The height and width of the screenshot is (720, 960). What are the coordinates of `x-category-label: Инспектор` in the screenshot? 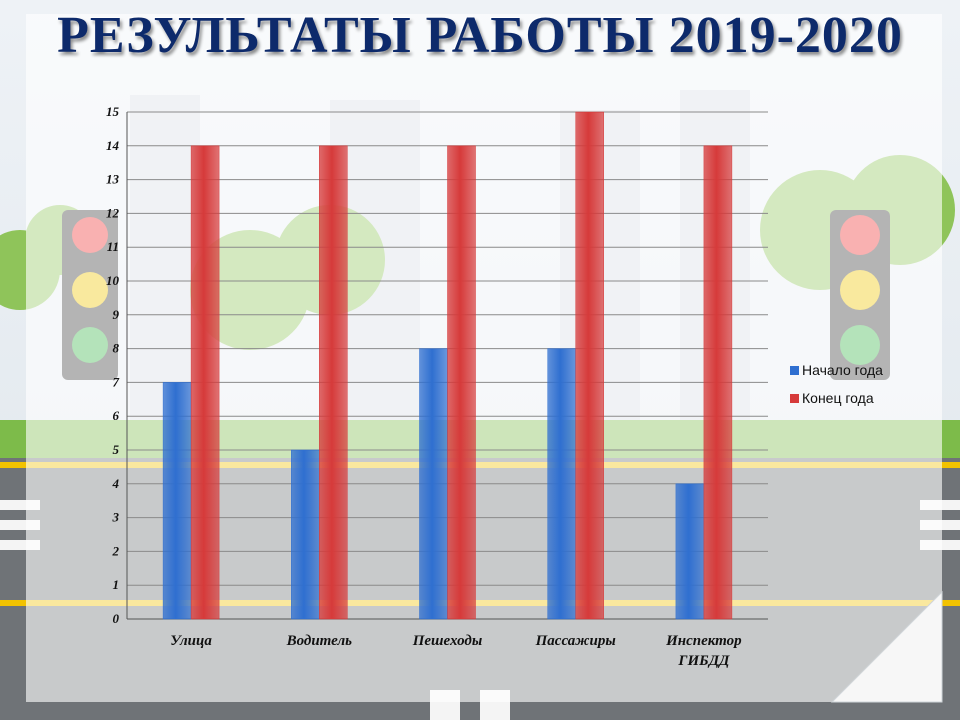 It's located at (703, 641).